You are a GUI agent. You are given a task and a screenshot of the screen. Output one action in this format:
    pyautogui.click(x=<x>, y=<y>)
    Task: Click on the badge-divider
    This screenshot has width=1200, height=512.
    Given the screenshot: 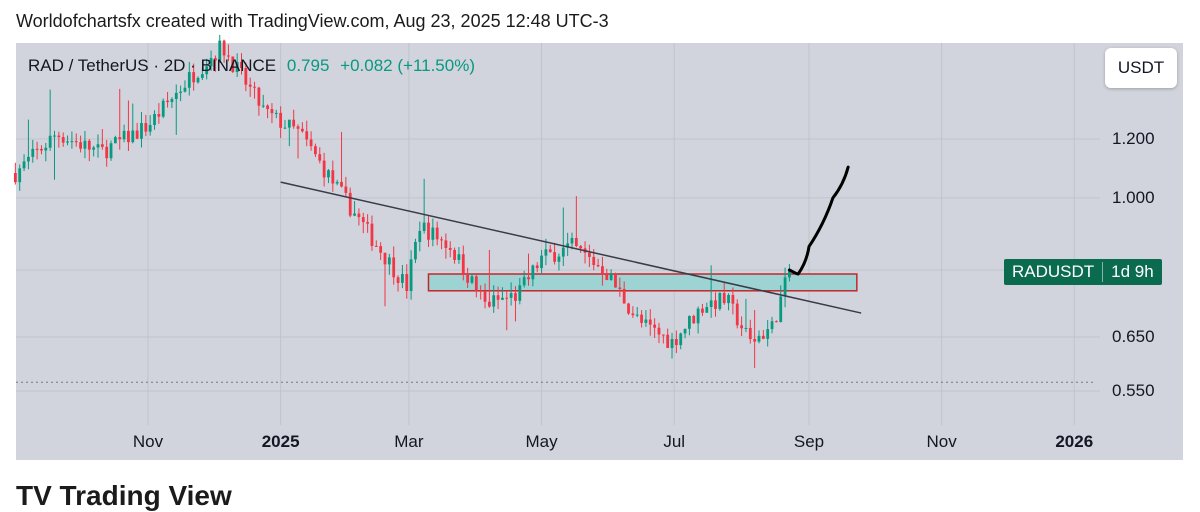 What is the action you would take?
    pyautogui.click(x=1103, y=272)
    